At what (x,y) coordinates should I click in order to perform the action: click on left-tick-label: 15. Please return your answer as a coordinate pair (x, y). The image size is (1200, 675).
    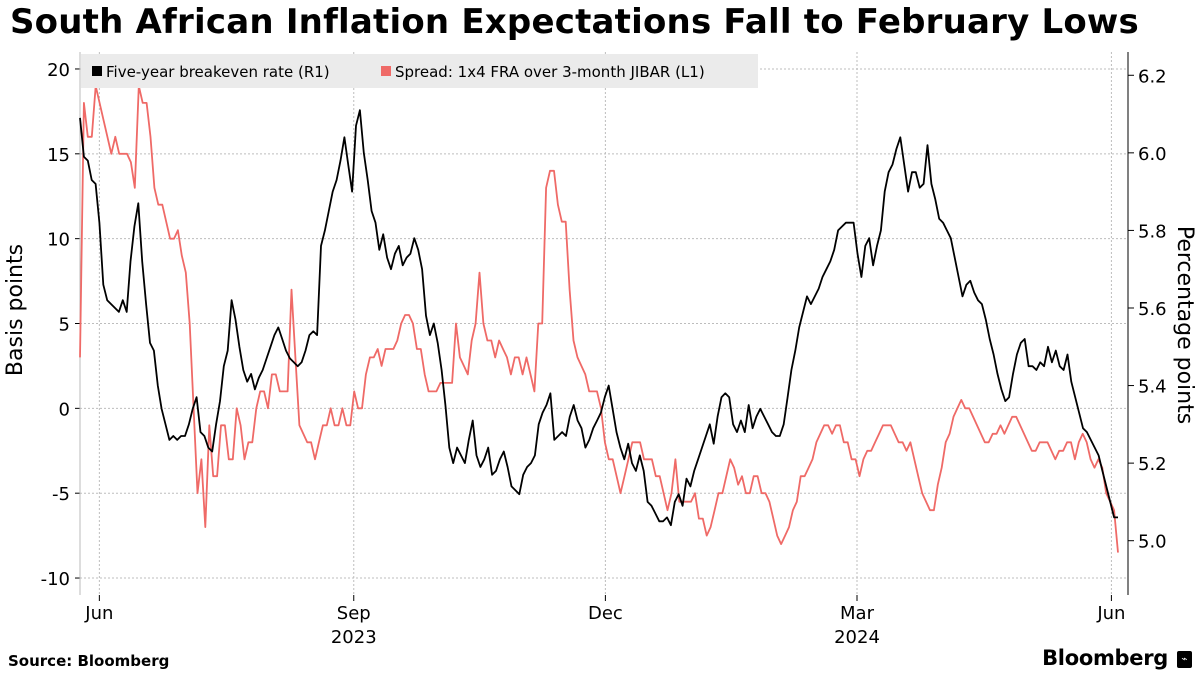
    Looking at the image, I should click on (58, 155).